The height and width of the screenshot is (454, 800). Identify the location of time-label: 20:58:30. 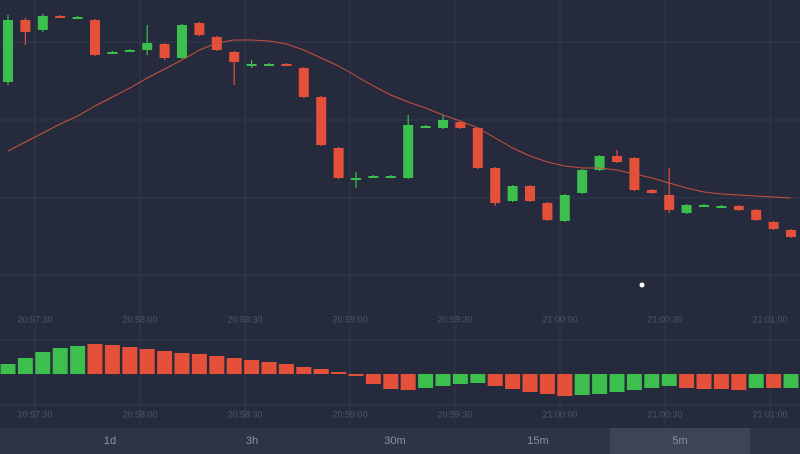
(244, 414).